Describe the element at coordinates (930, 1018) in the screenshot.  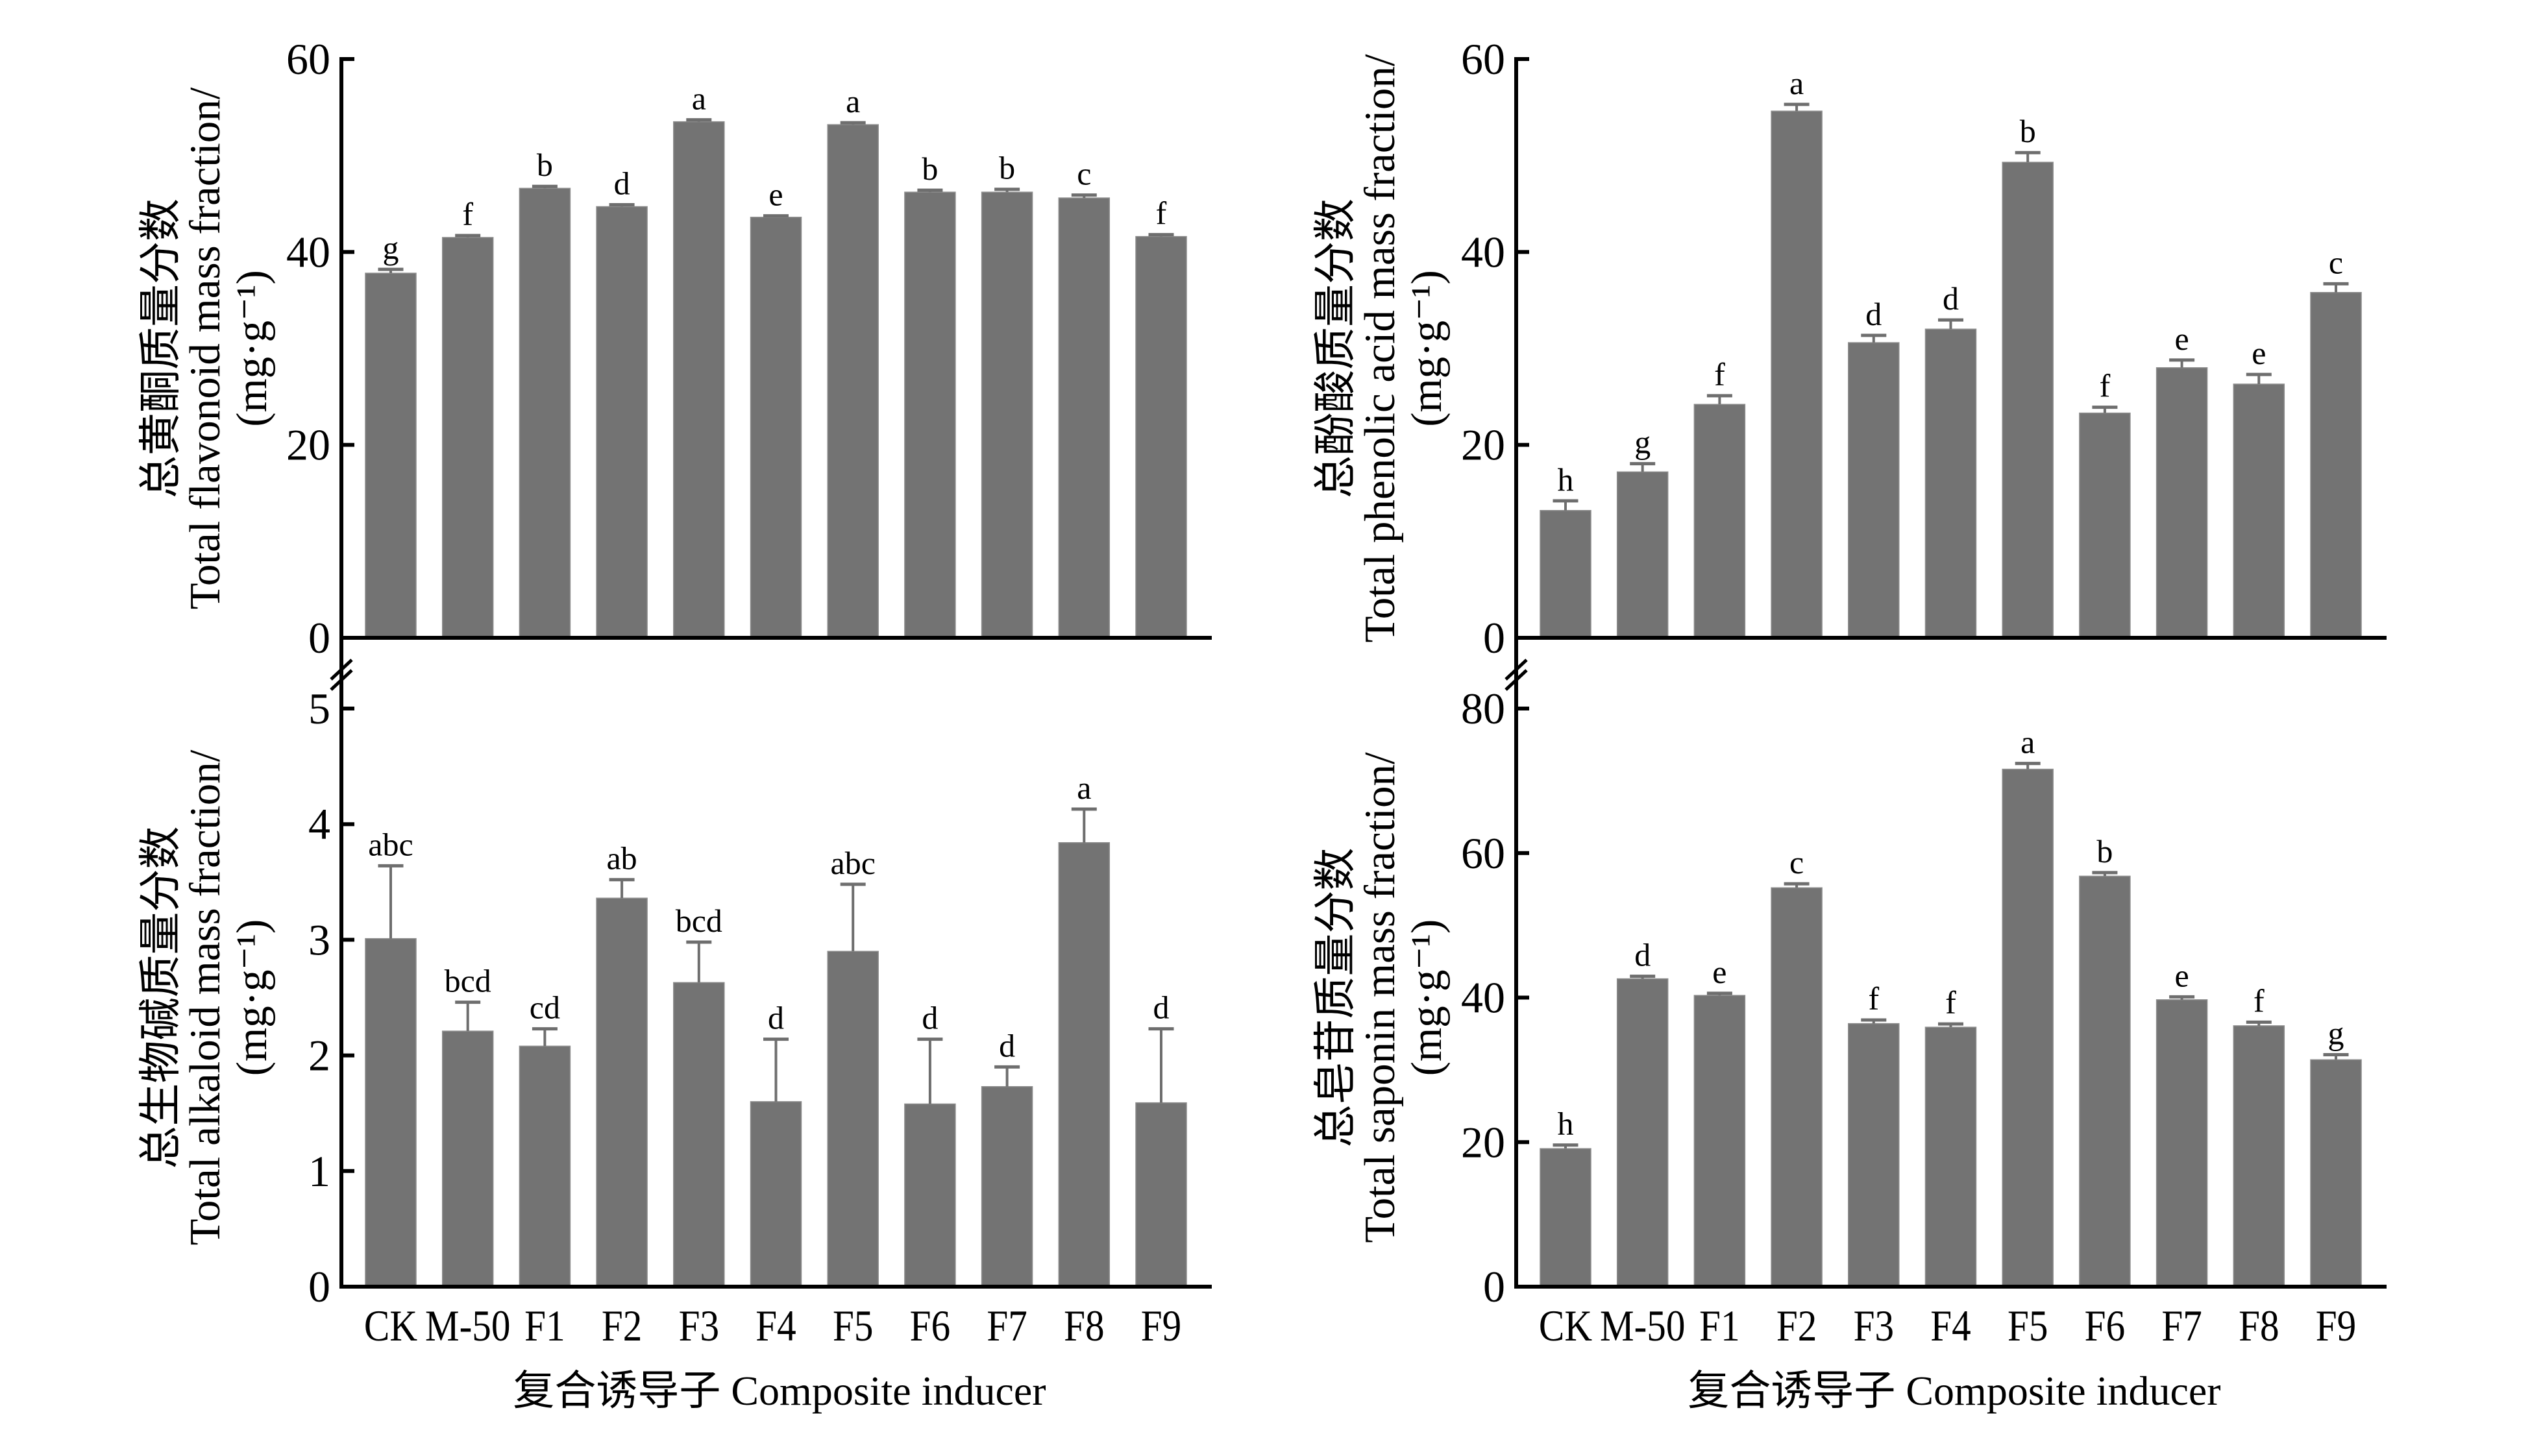
I see `significance-label-f6: d` at that location.